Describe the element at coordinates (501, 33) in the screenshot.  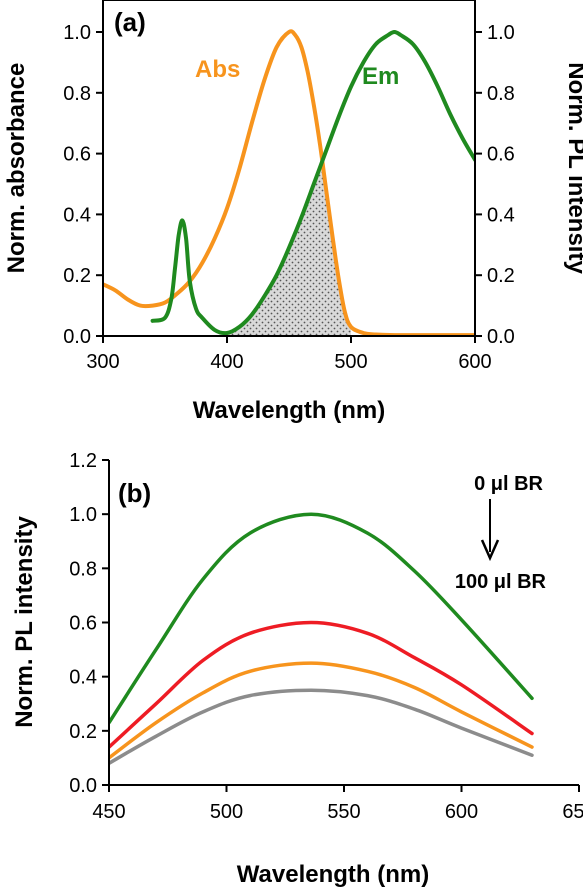
I see `y-tick-label-right: 1.0` at that location.